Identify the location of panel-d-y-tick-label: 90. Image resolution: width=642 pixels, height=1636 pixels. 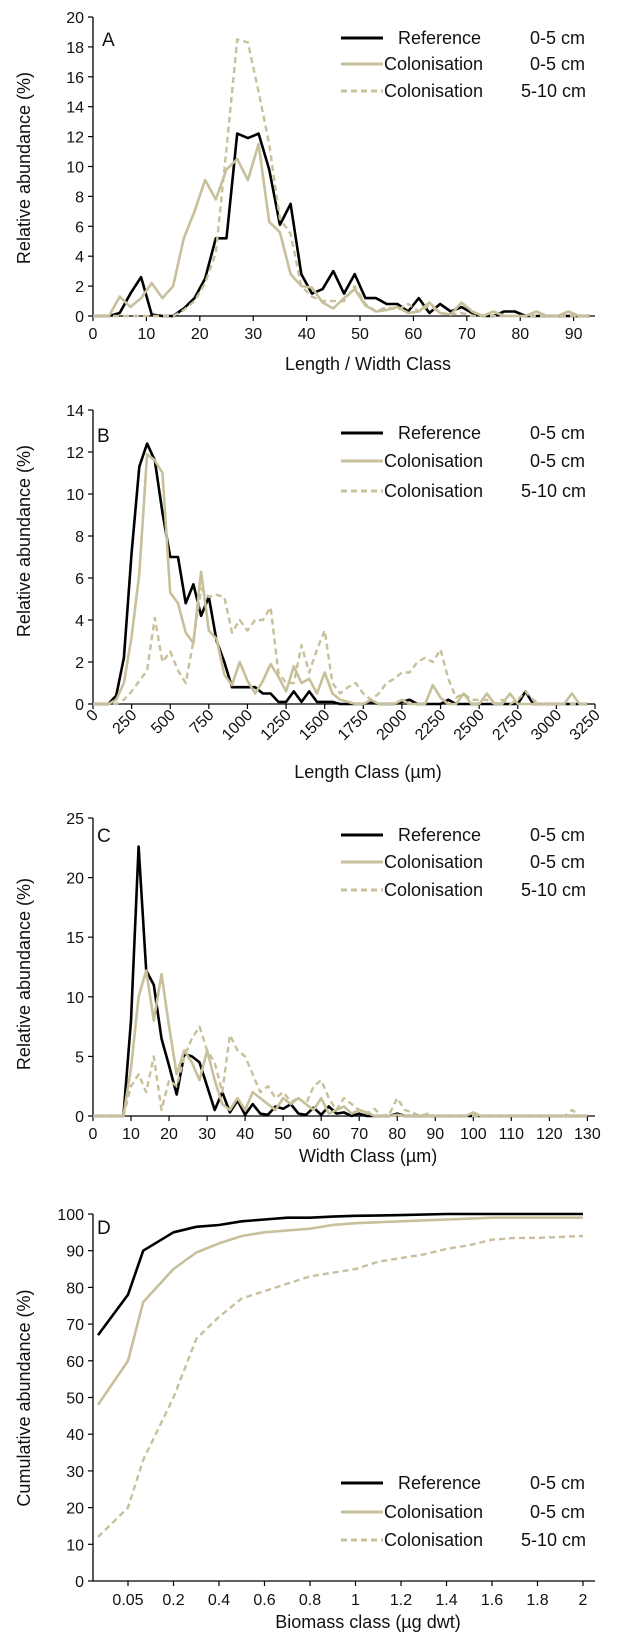
(75, 1252).